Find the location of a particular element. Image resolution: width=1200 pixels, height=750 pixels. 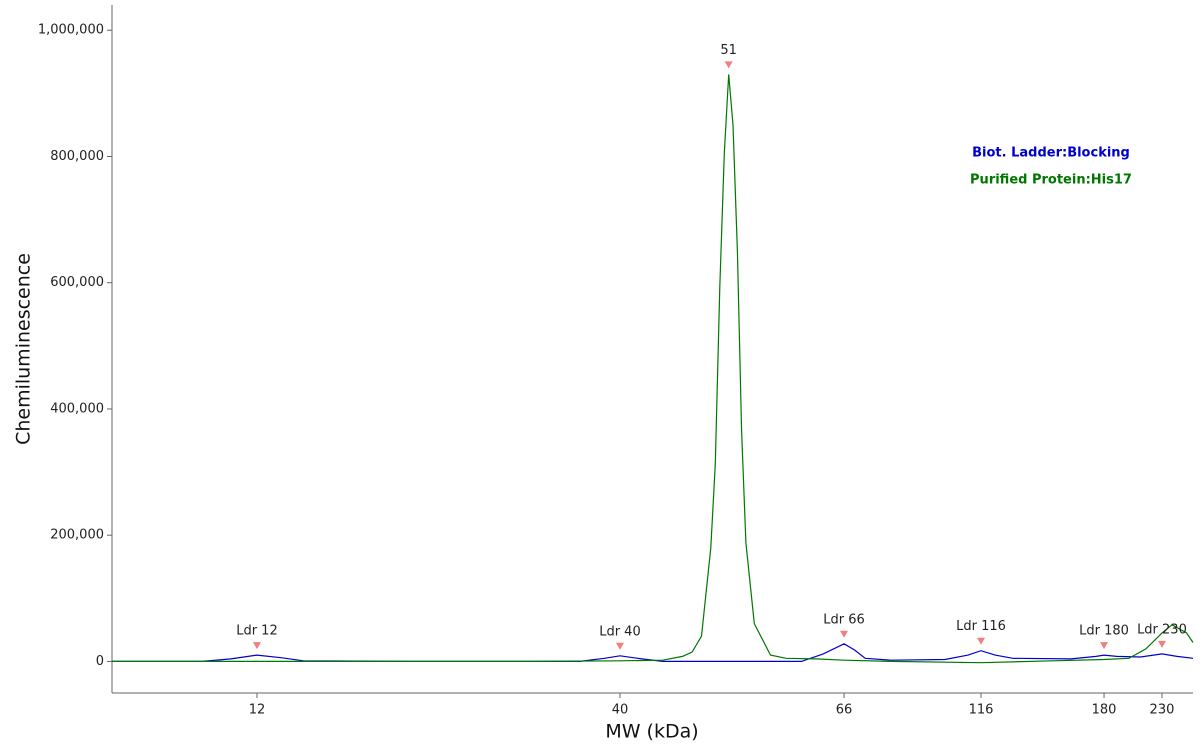

x-tick-label: 180 is located at coordinates (1104, 710).